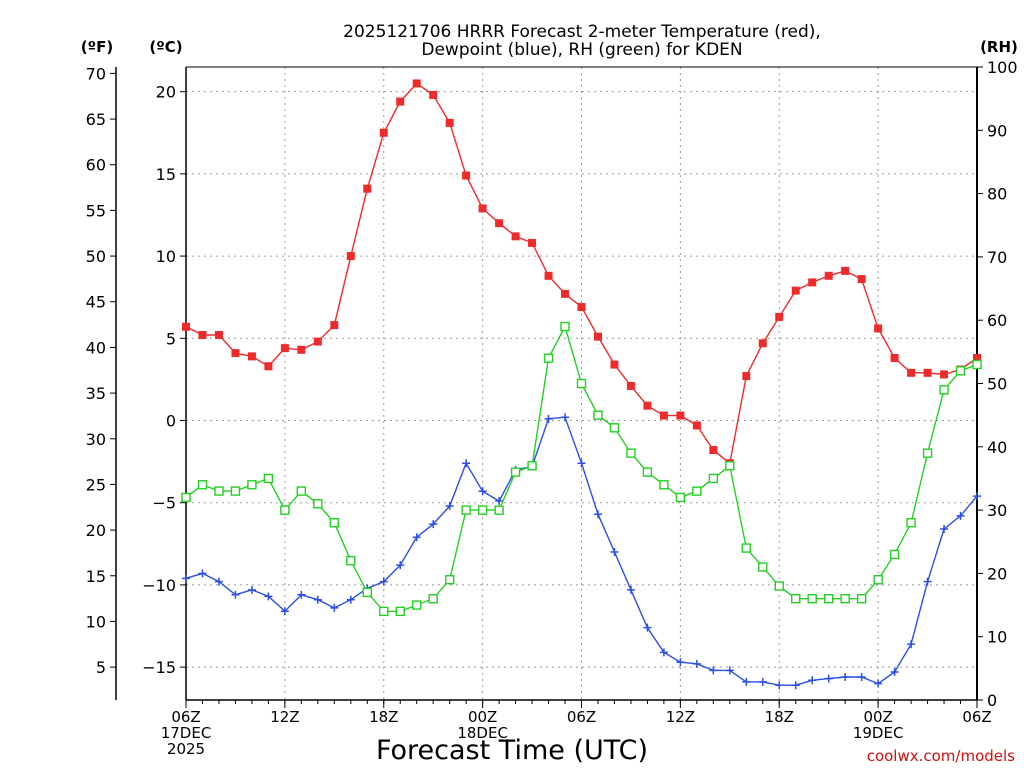 This screenshot has width=1024, height=768. Describe the element at coordinates (96, 256) in the screenshot. I see `fahrenheit-tick-label: 50` at that location.